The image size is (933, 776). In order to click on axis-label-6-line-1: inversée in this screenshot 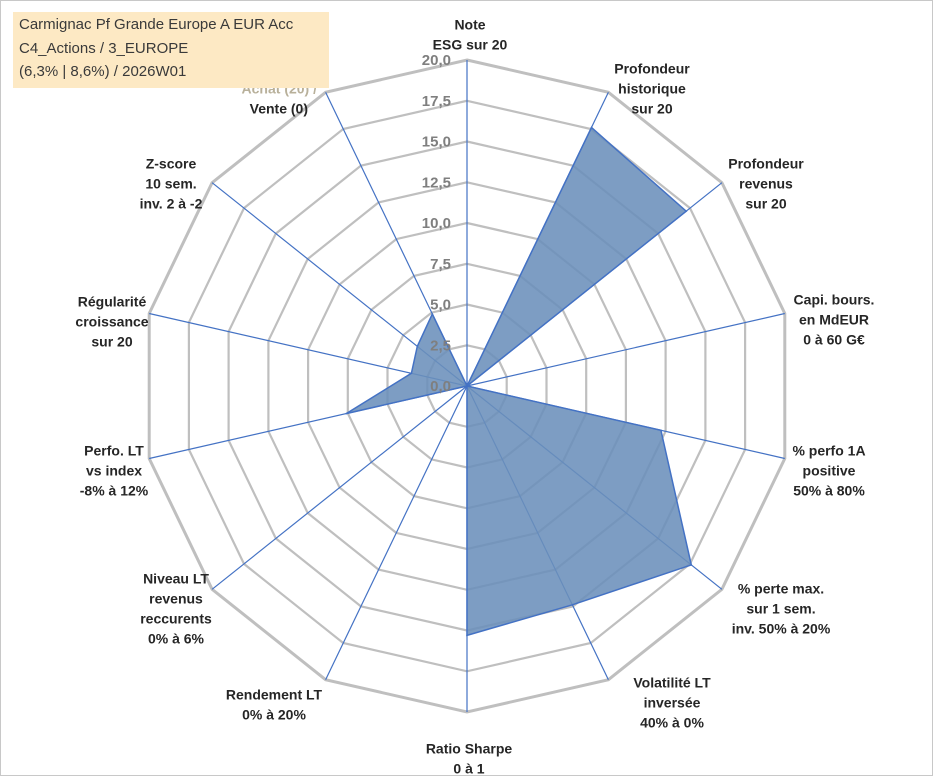, I will do `click(672, 702)`.